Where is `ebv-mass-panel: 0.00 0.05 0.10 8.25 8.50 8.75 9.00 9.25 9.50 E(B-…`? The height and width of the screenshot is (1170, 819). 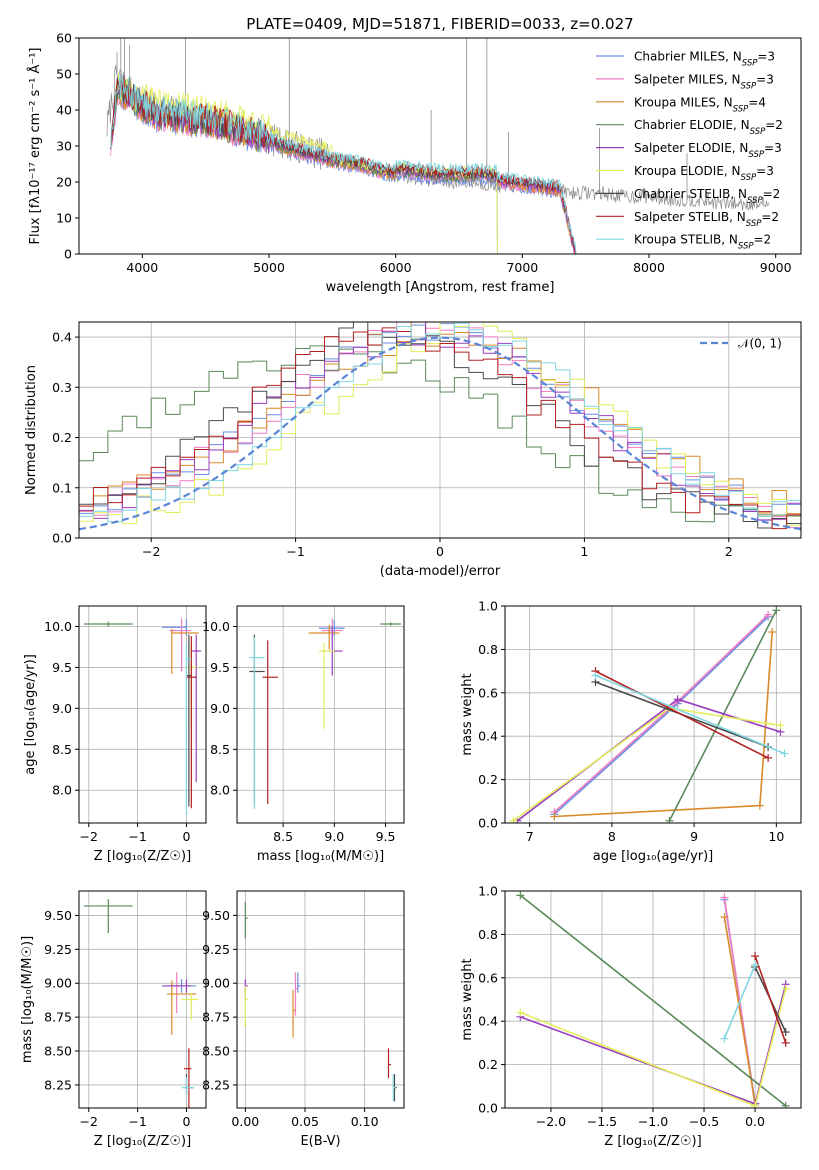 ebv-mass-panel: 0.00 0.05 0.10 8.25 8.50 8.75 9.00 9.25 9.50 E(B-… is located at coordinates (303, 1019).